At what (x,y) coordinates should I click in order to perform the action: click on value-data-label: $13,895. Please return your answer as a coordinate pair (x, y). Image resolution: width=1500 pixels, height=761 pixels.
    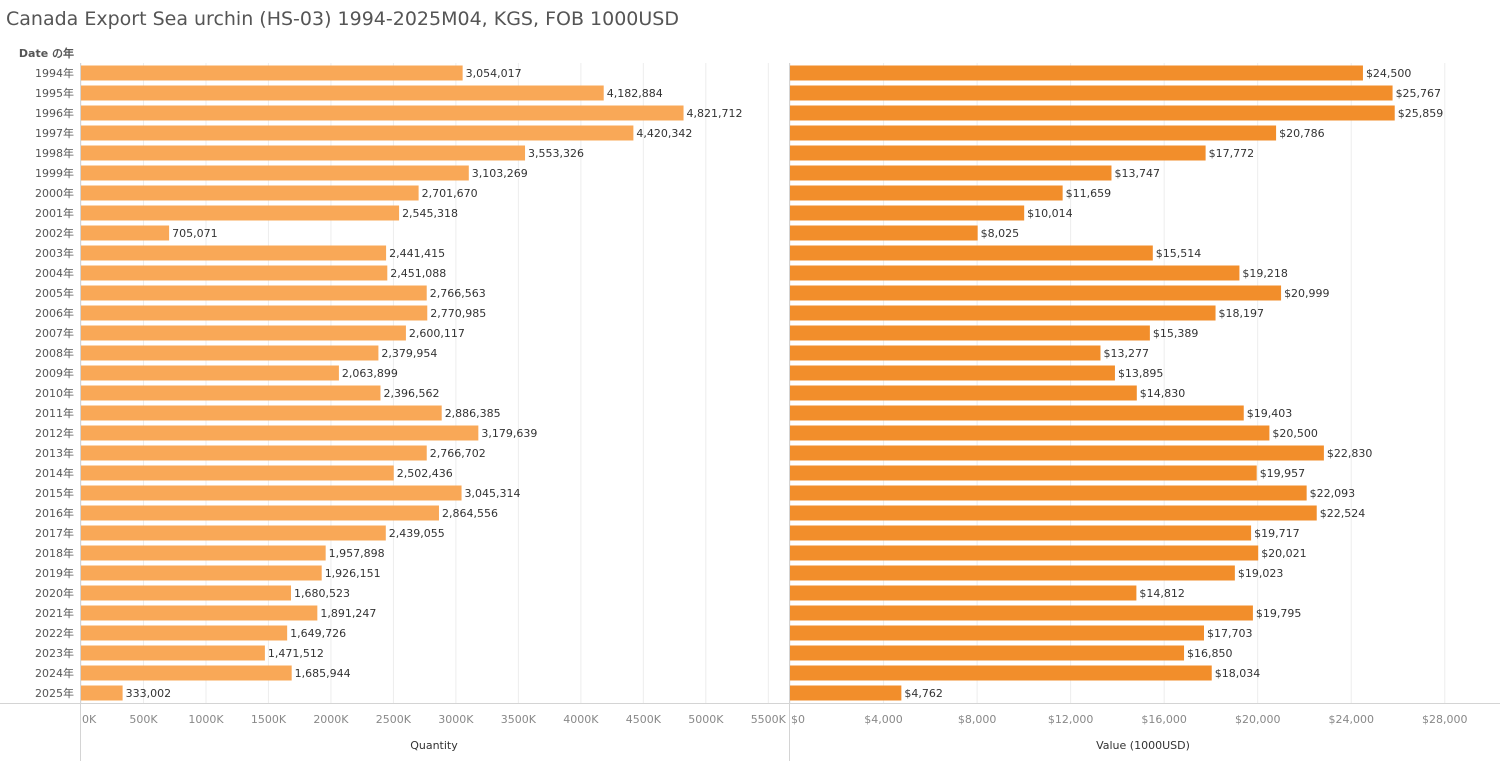
    Looking at the image, I should click on (1141, 373).